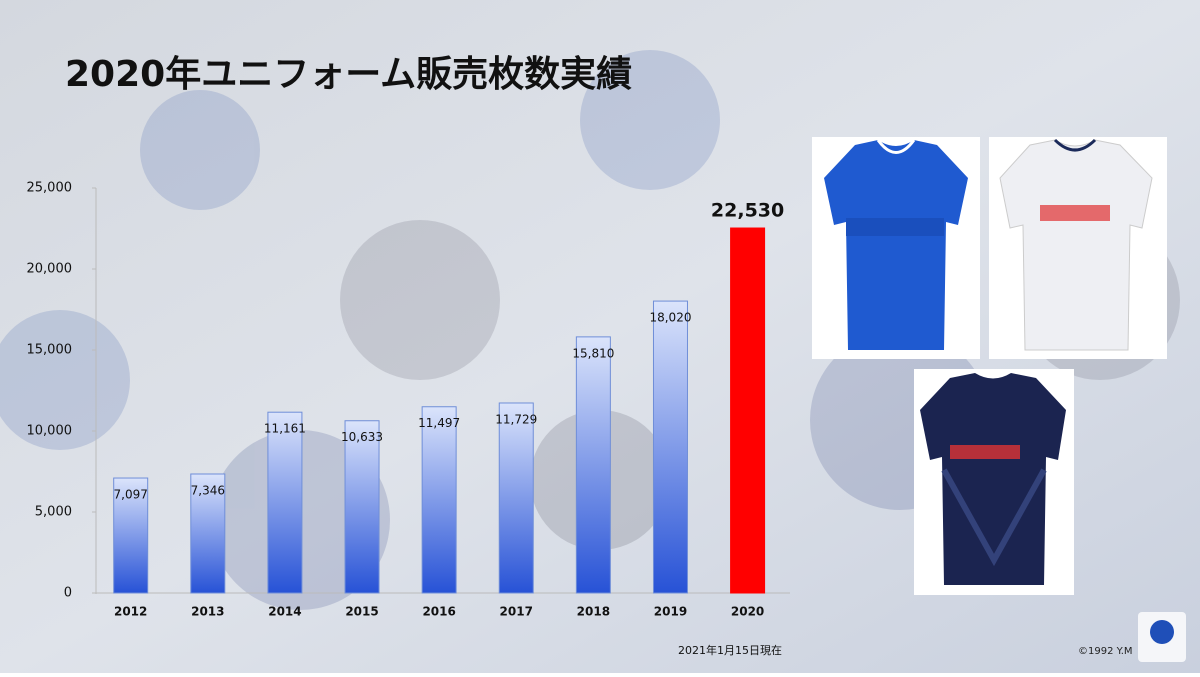  I want to click on club-logo-emblem, so click(1162, 632).